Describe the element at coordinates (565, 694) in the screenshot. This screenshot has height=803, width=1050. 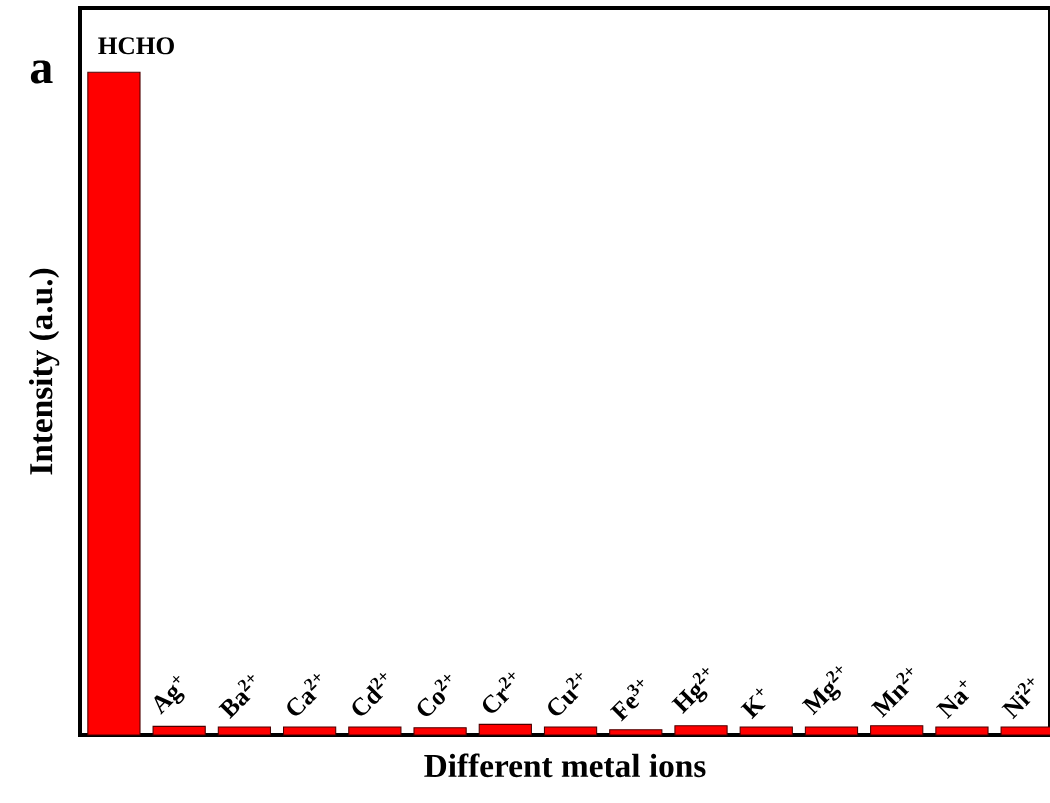
I see `x-tick-label: Cu$^{2+}$` at that location.